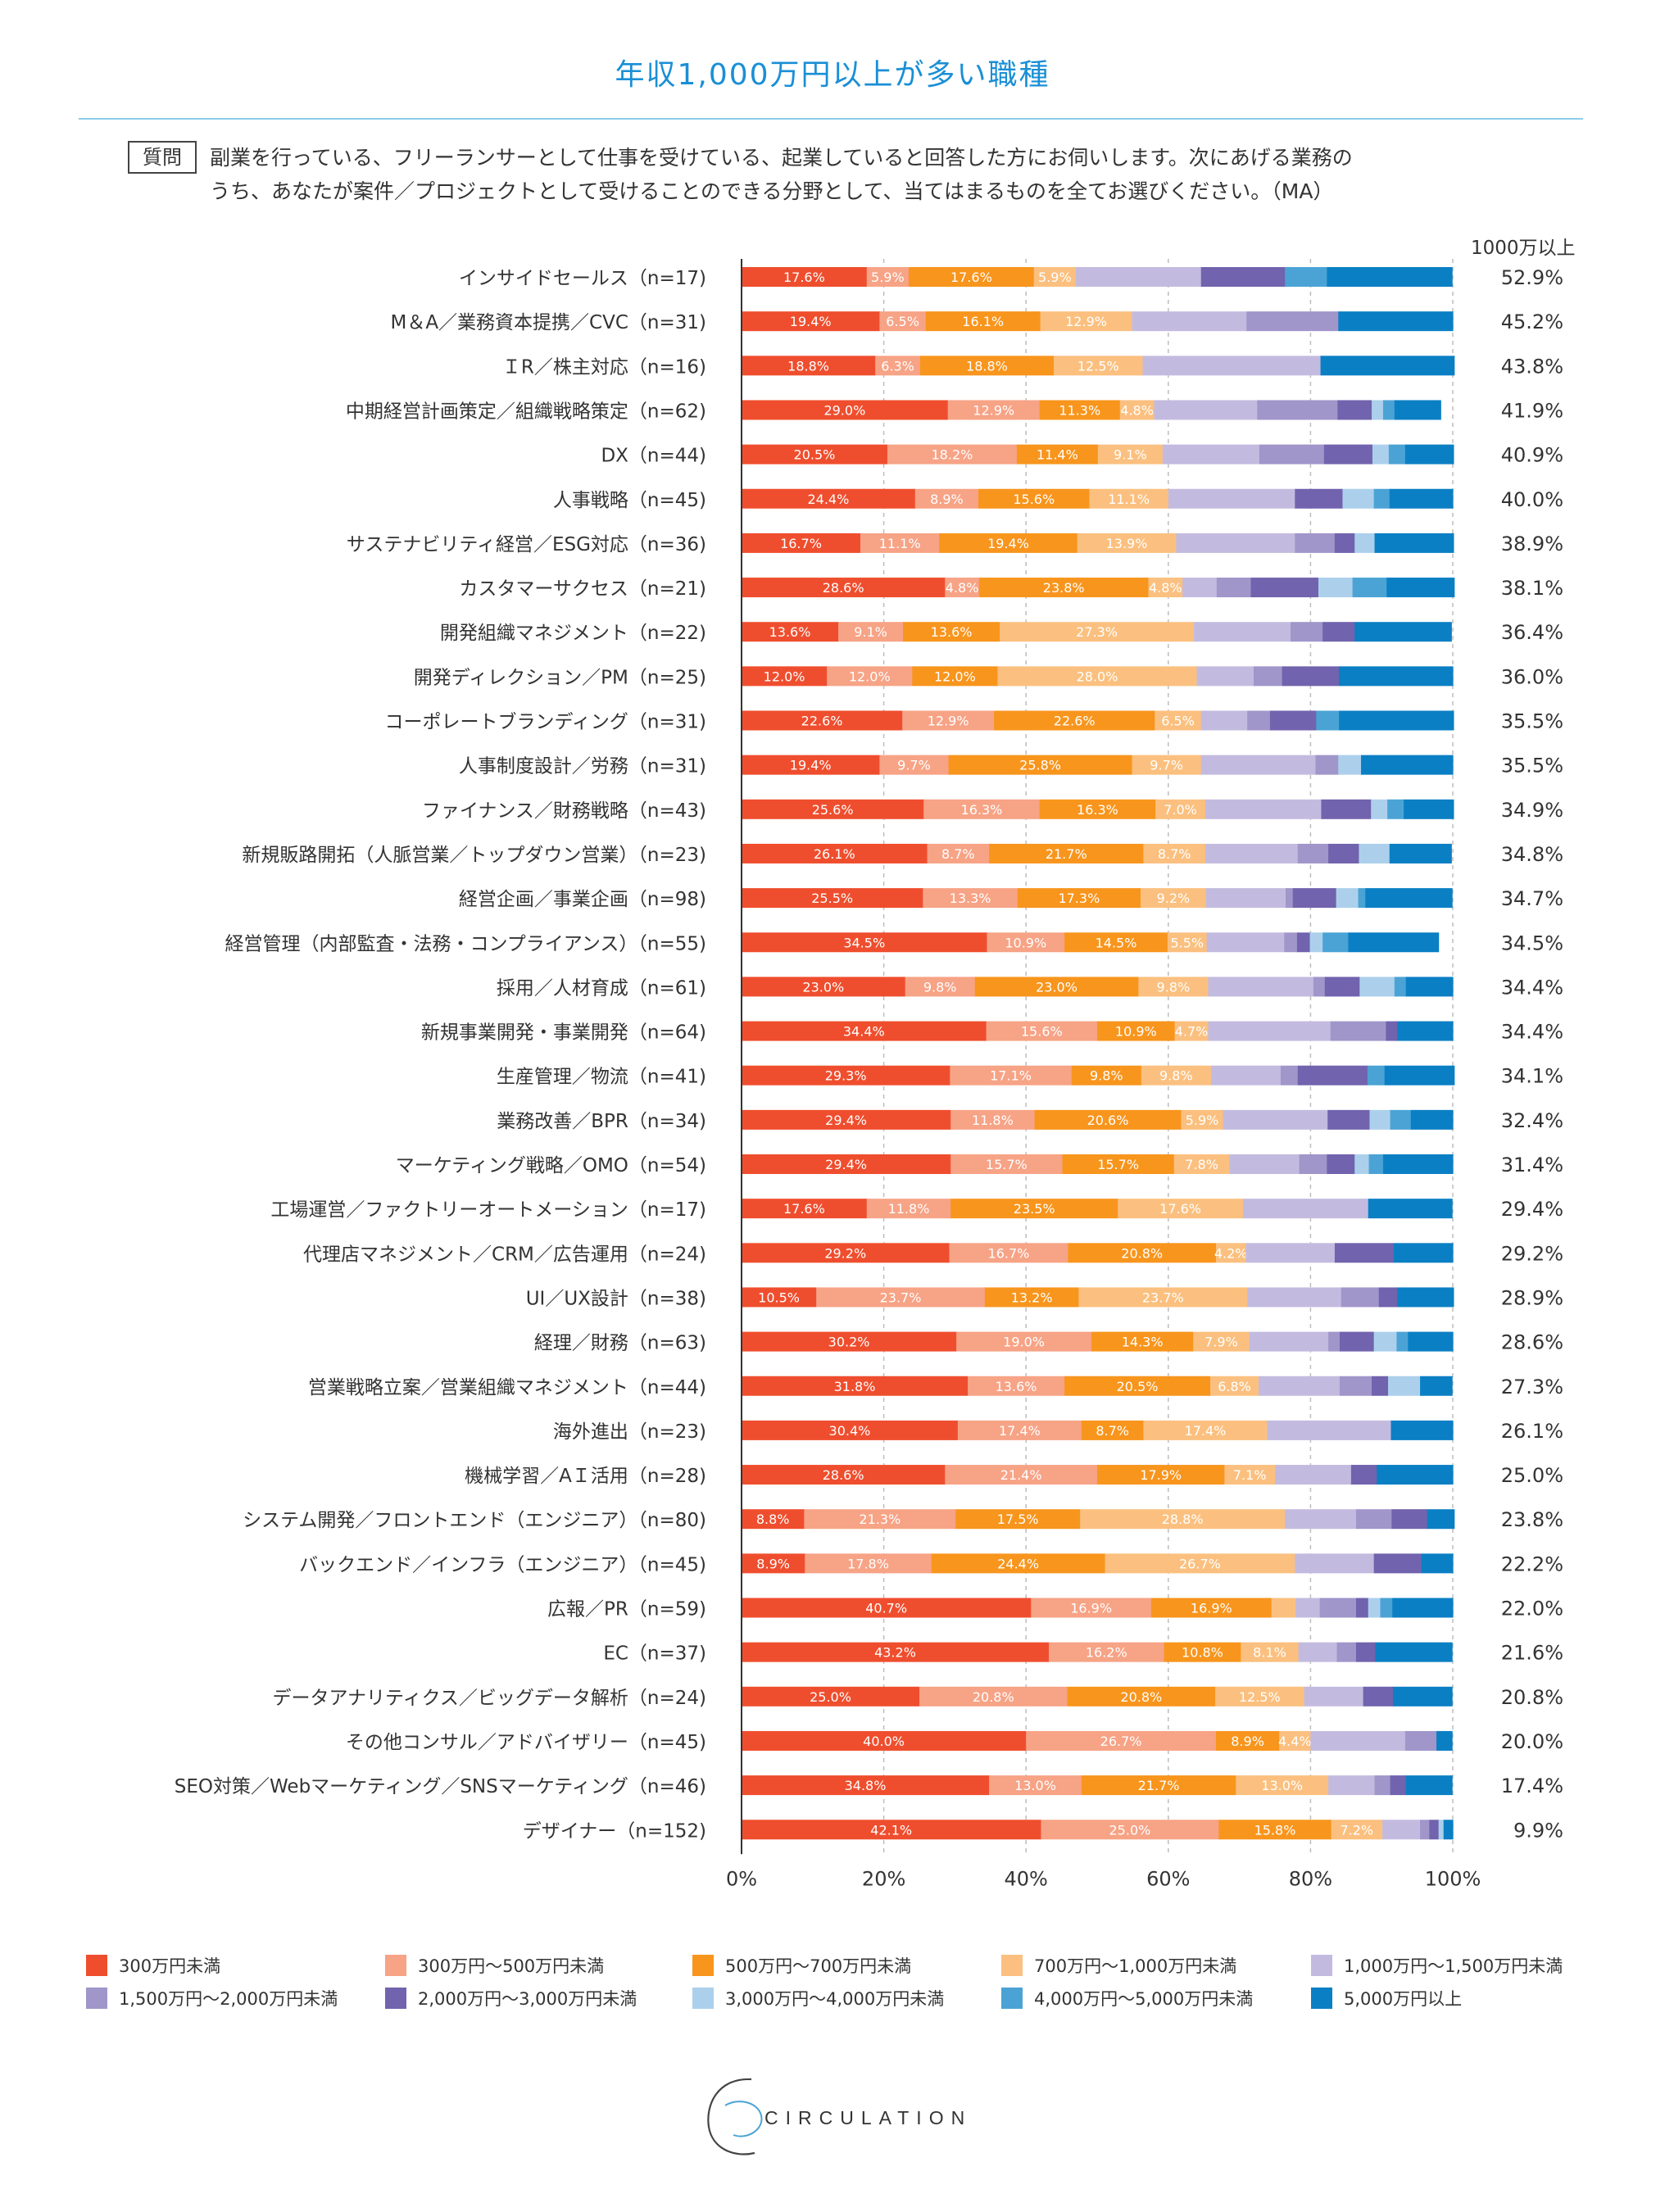 Image resolution: width=1665 pixels, height=2212 pixels. I want to click on segment-label: 31.8%, so click(855, 1386).